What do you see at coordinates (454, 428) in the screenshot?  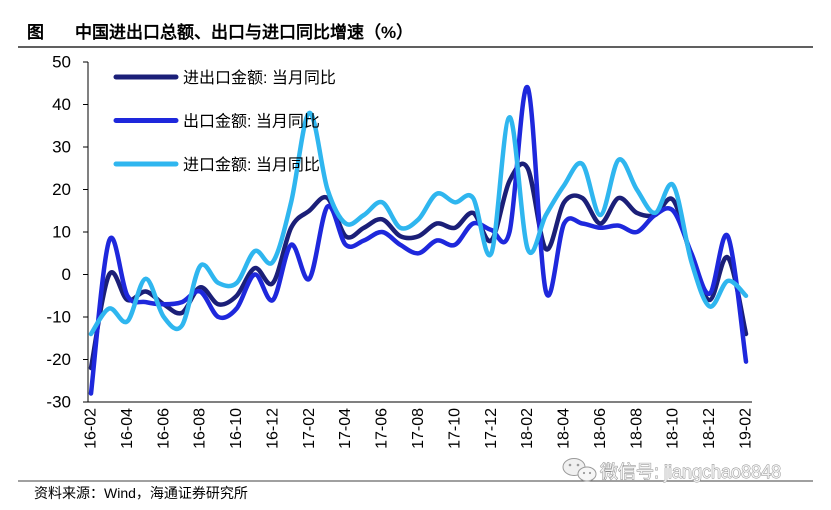 I see `x-tick-label: 17-10` at bounding box center [454, 428].